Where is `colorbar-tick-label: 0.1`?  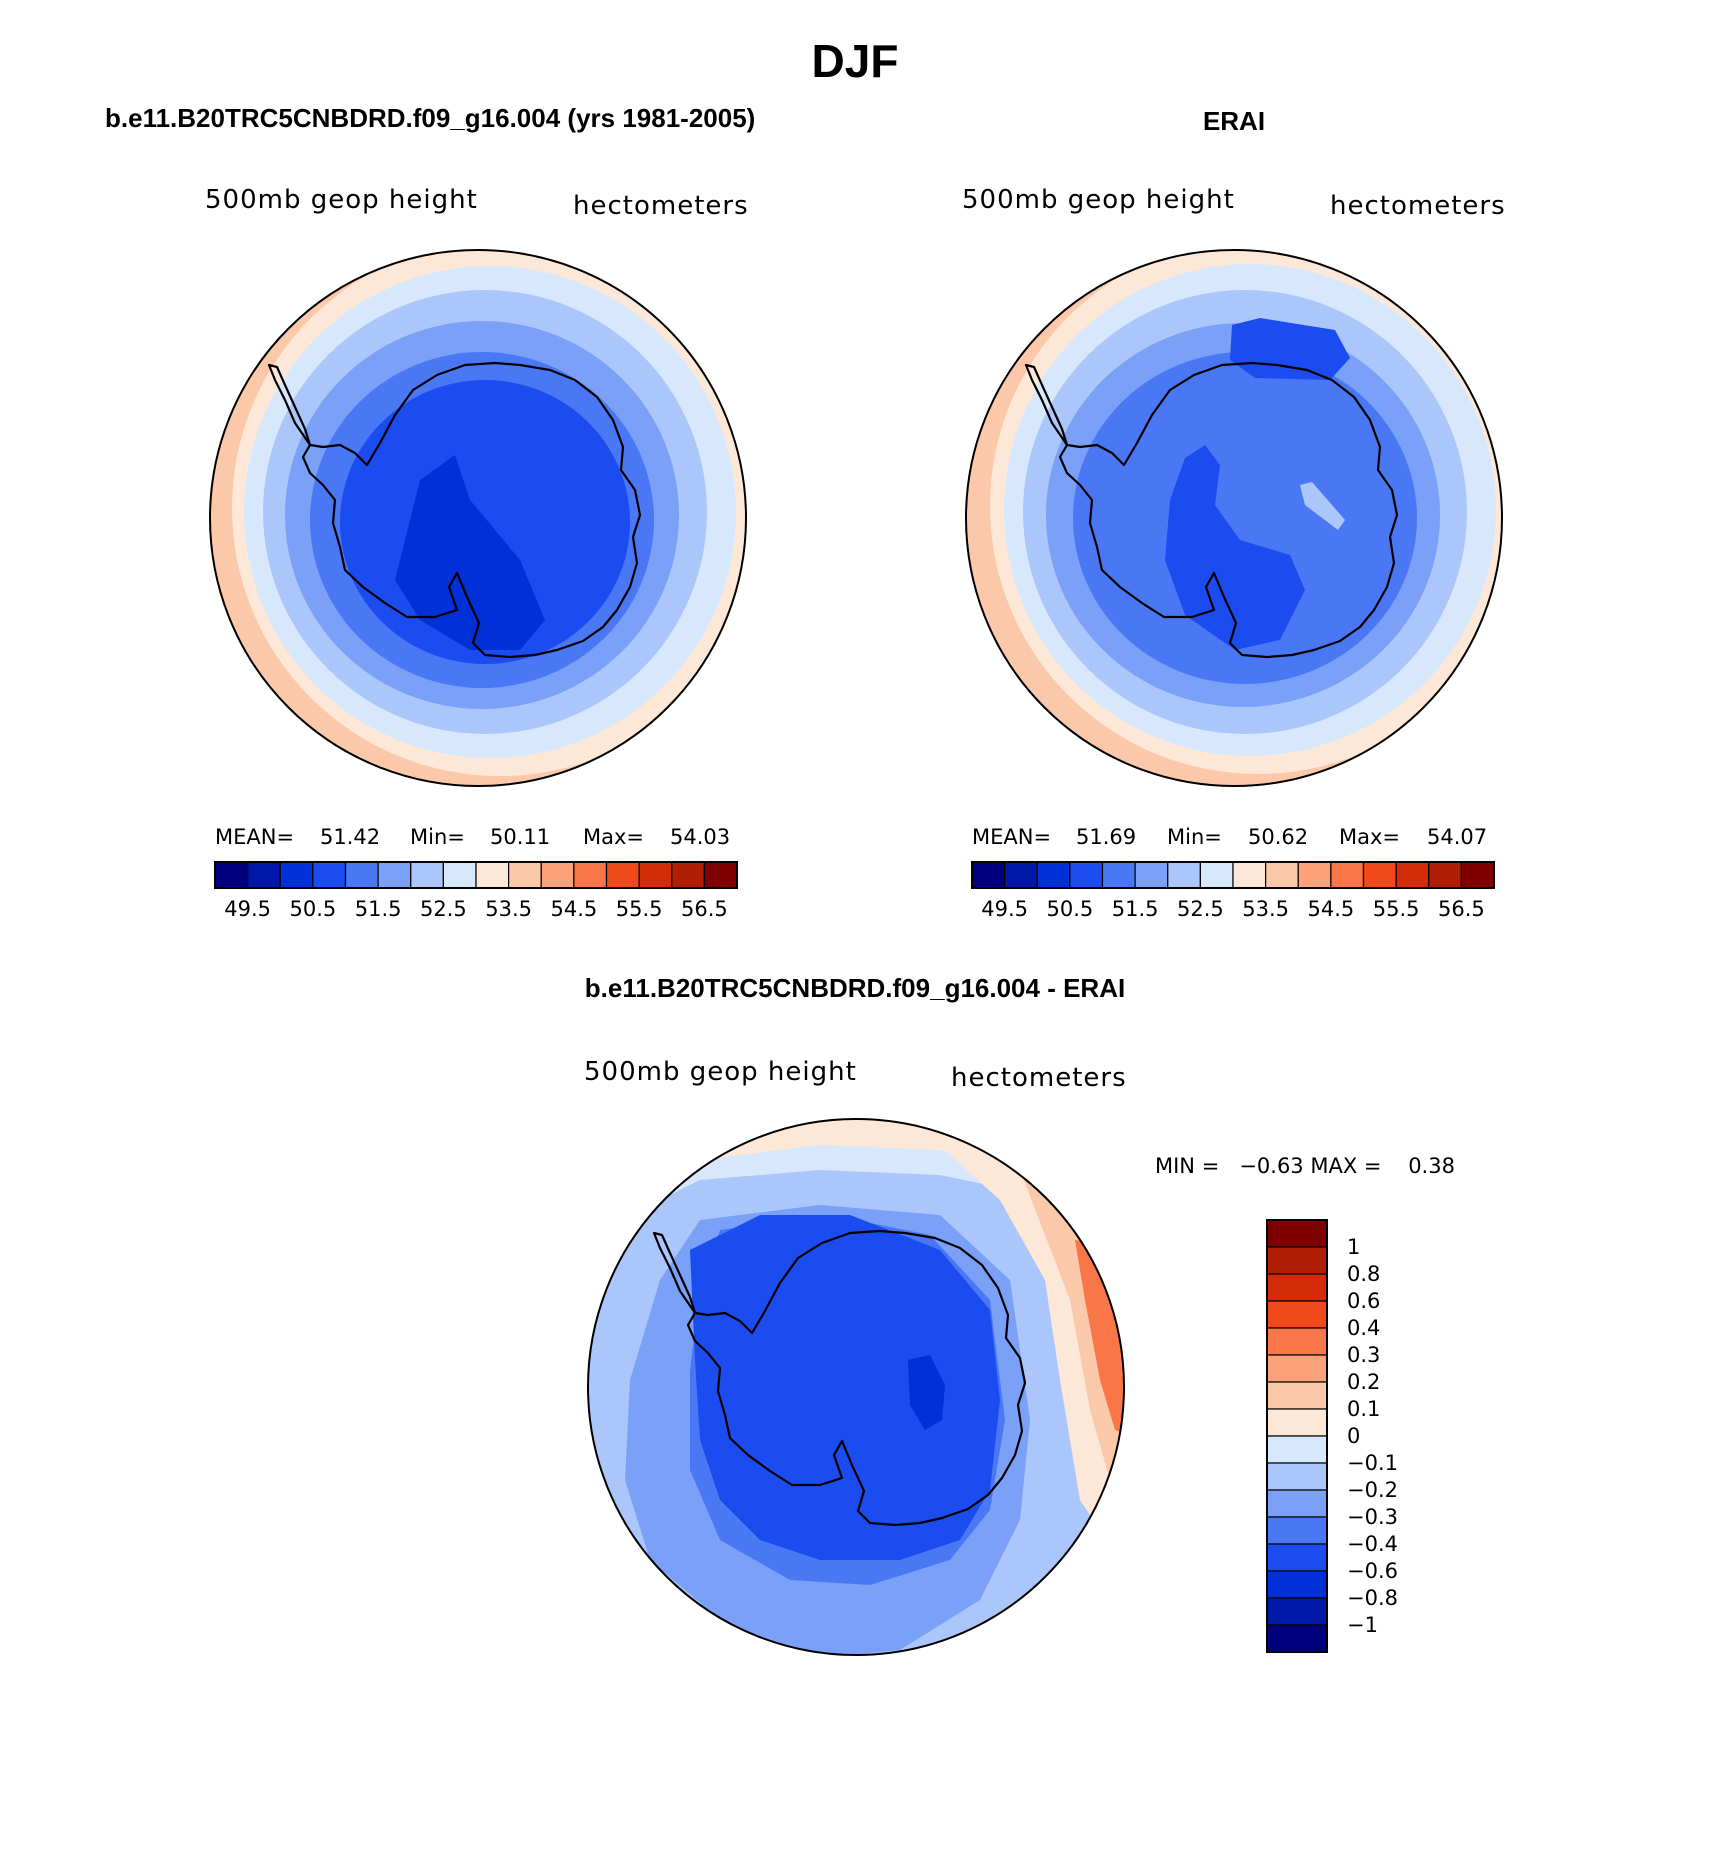
colorbar-tick-label: 0.1 is located at coordinates (1363, 1409).